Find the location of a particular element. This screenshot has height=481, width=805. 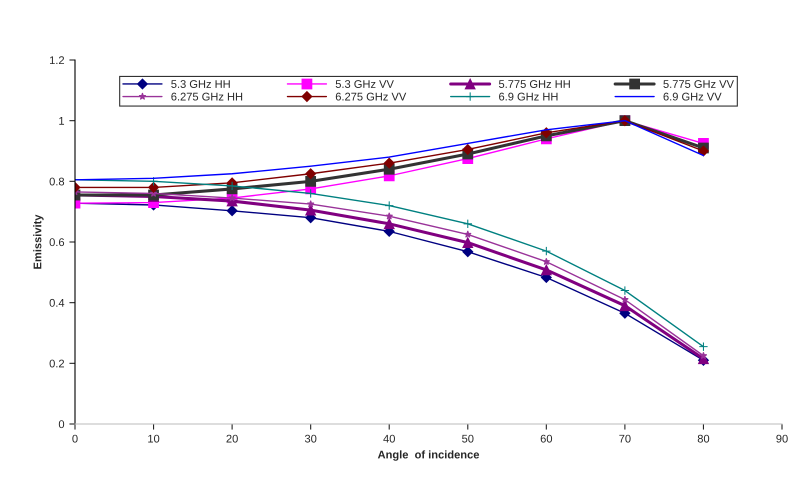

legend-label: 6.9 GHz VV is located at coordinates (693, 96).